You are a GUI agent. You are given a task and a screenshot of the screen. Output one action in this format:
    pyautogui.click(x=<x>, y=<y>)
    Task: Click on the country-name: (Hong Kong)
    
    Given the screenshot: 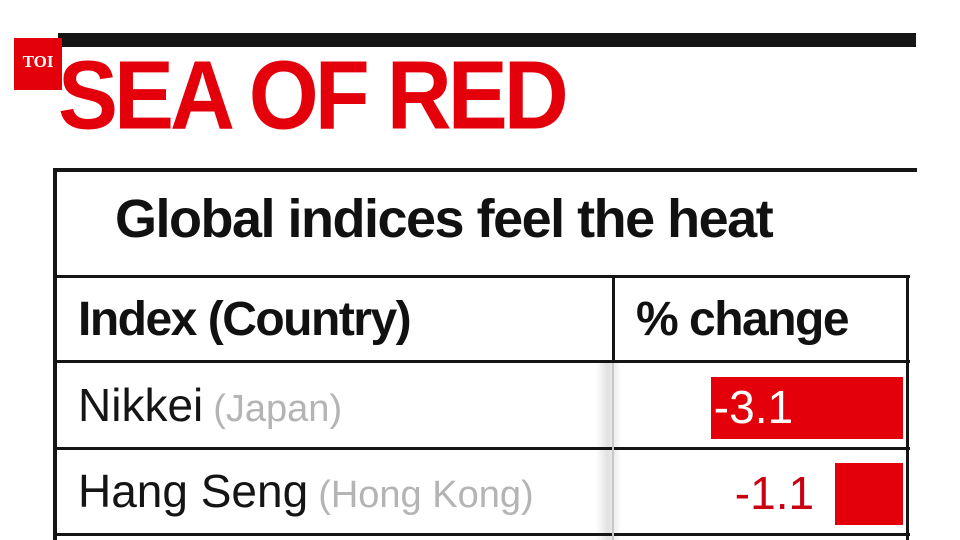 What is the action you would take?
    pyautogui.click(x=426, y=495)
    